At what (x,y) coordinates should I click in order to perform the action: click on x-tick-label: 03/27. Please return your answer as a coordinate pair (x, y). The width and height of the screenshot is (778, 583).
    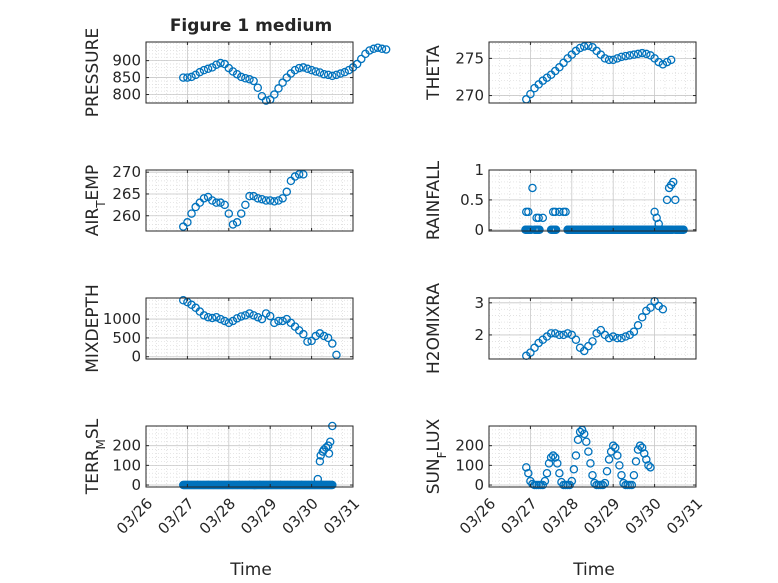
    Looking at the image, I should click on (518, 516).